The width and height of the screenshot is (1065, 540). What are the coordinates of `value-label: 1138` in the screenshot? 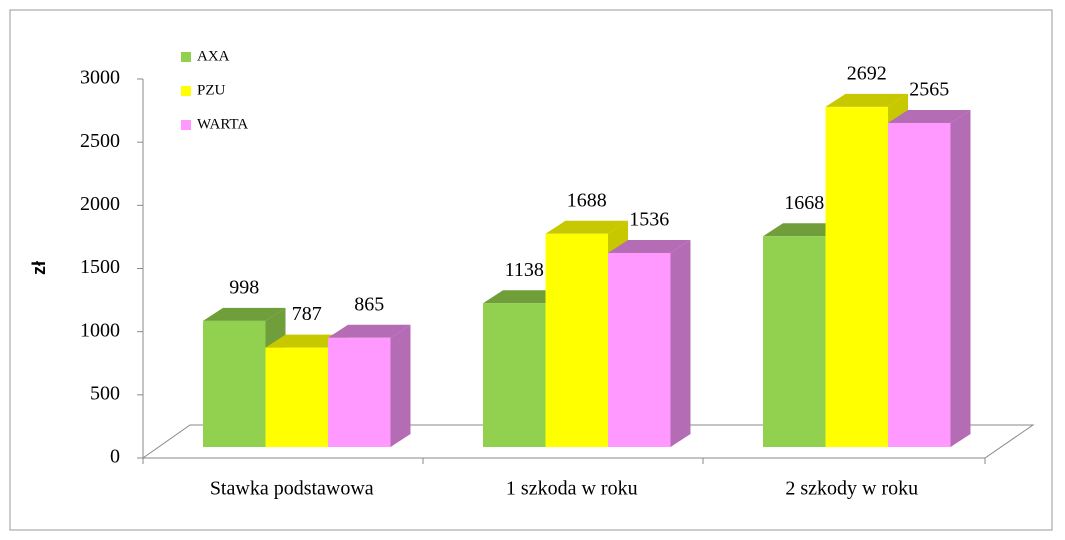 It's located at (524, 270).